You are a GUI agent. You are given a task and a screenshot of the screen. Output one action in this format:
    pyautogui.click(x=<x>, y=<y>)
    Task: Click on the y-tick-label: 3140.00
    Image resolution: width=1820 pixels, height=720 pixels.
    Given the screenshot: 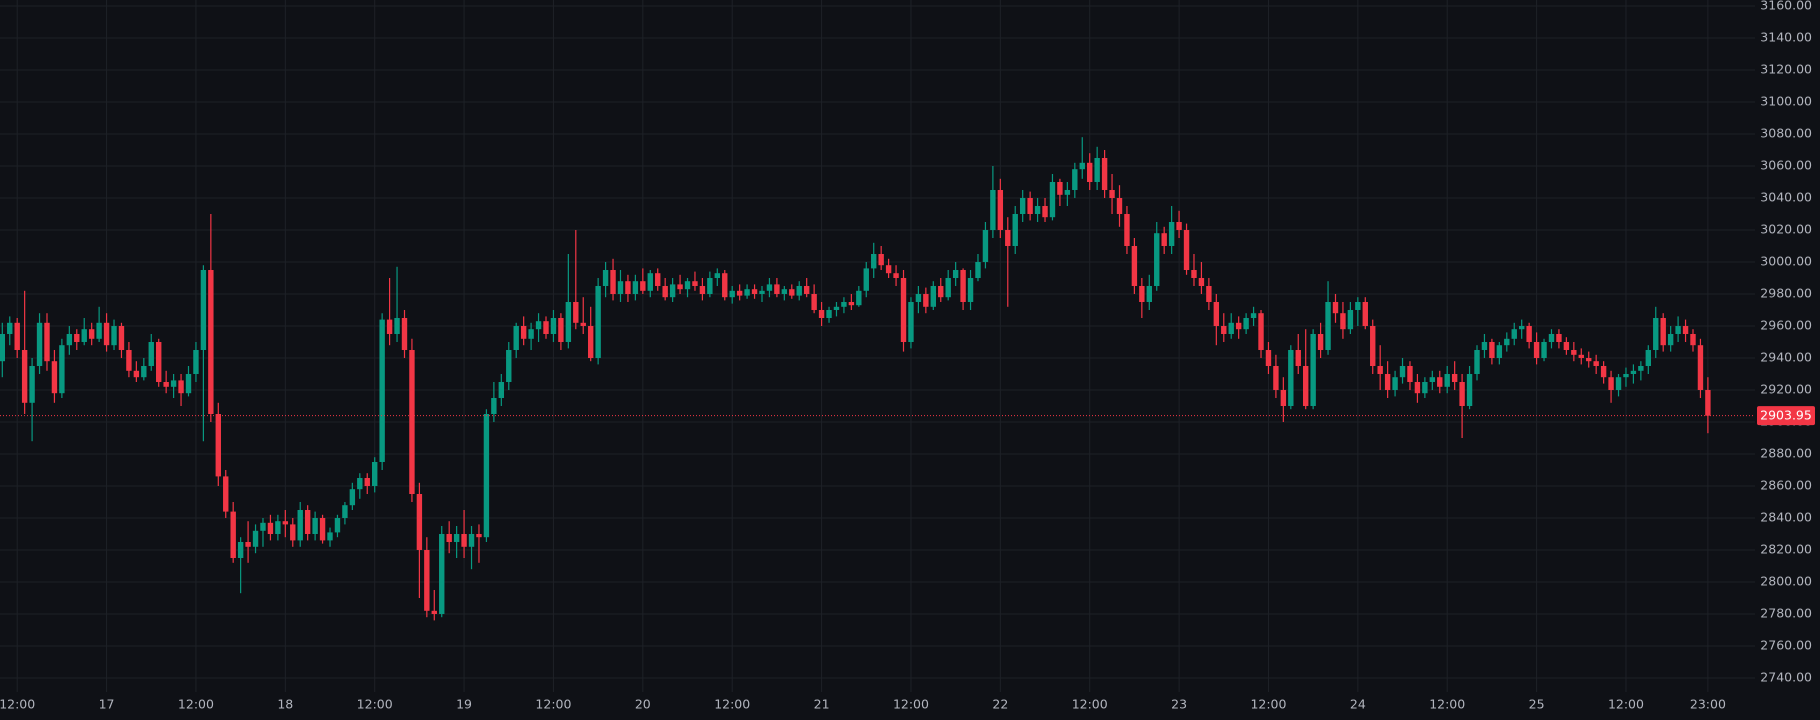 What is the action you would take?
    pyautogui.click(x=1786, y=37)
    